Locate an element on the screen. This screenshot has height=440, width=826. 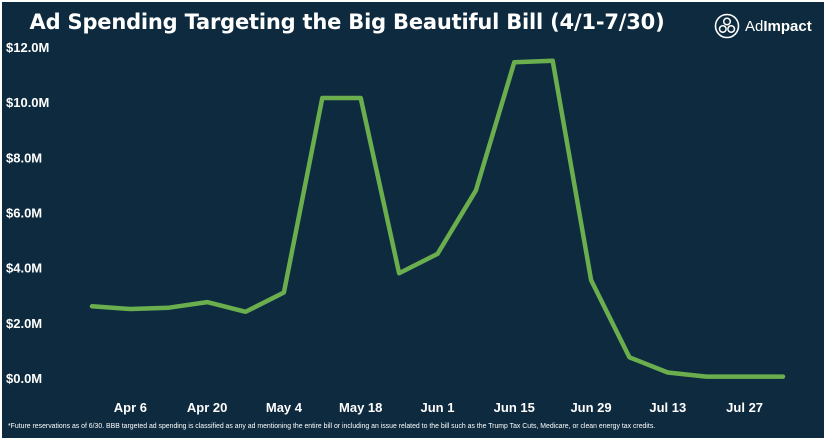
x-tick-label: Jul 13 is located at coordinates (667, 407).